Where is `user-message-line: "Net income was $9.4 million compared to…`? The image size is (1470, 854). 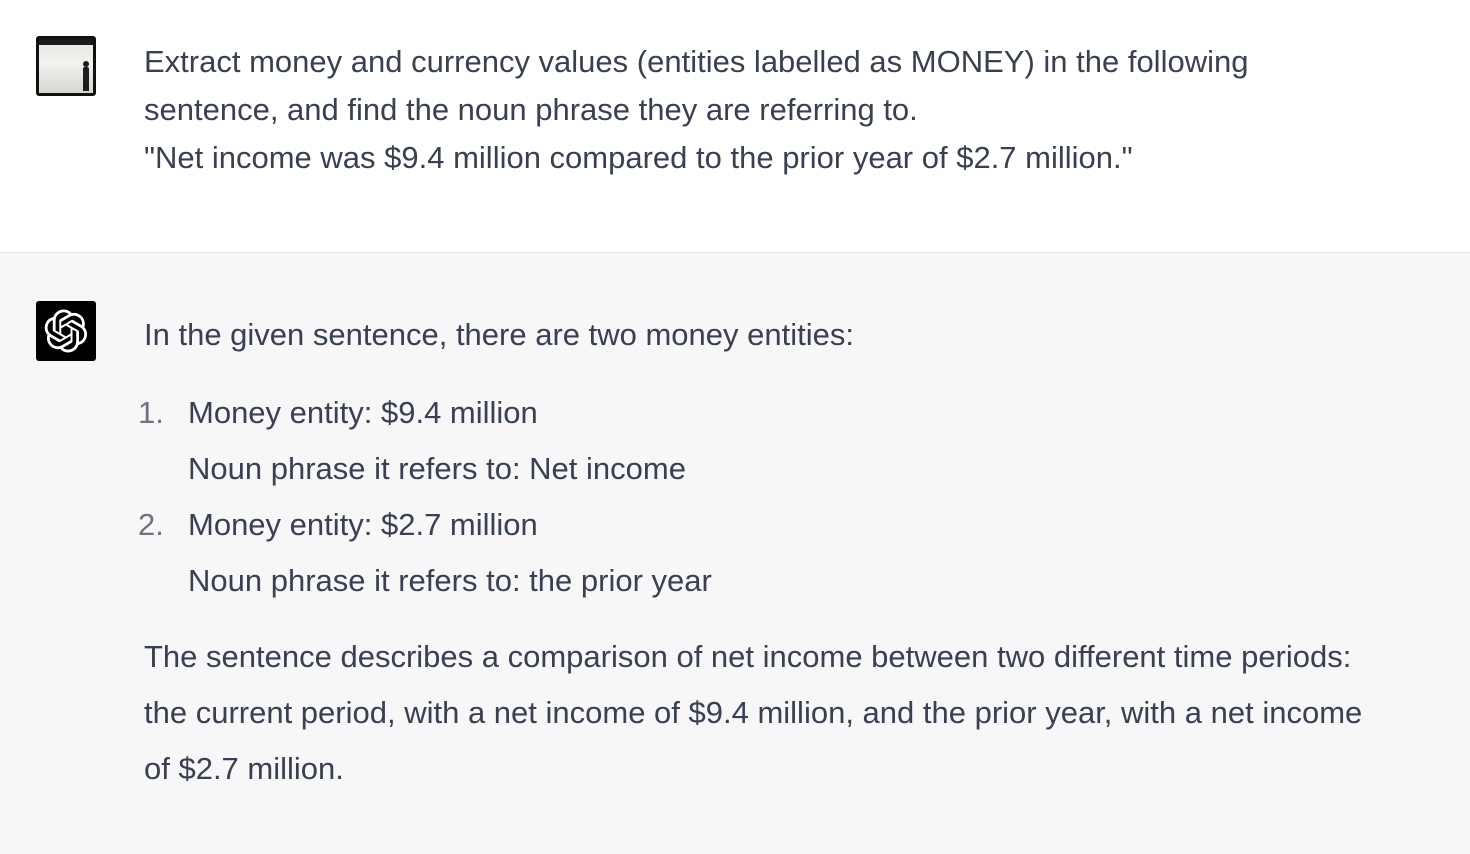 user-message-line: "Net income was $9.4 million compared to… is located at coordinates (638, 157).